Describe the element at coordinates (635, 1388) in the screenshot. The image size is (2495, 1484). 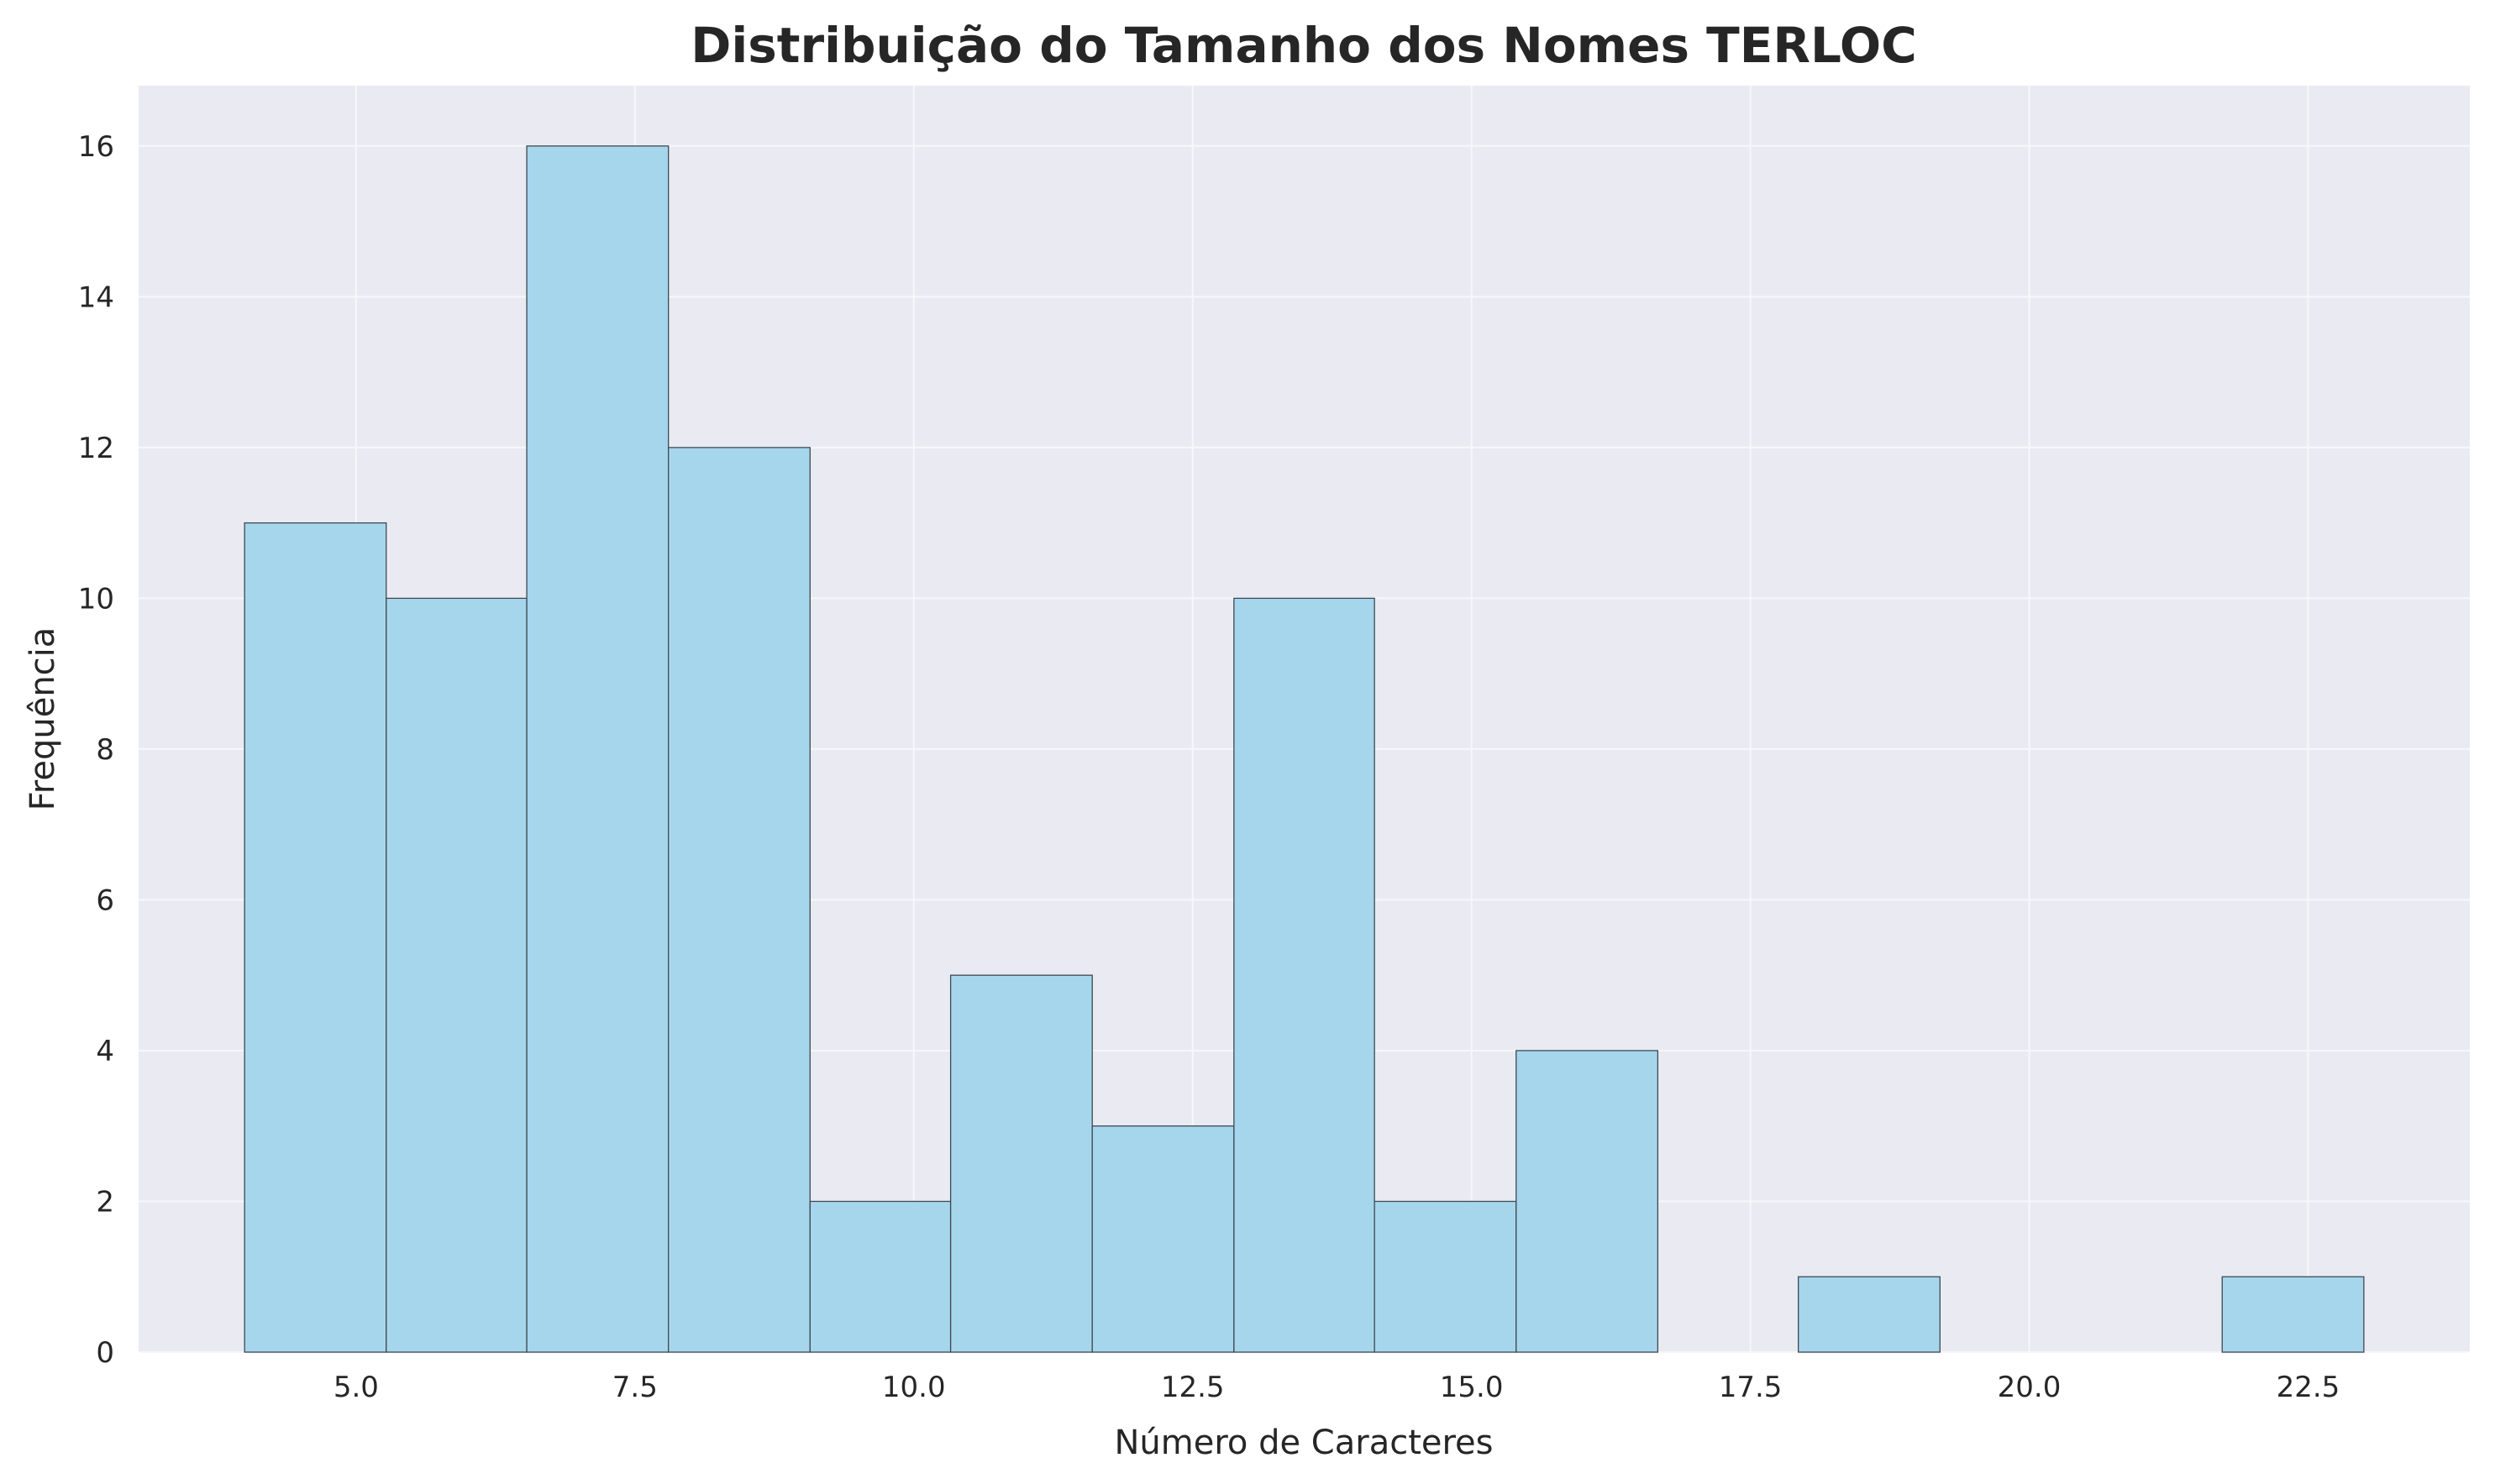
I see `x-tick-label: 7.5` at that location.